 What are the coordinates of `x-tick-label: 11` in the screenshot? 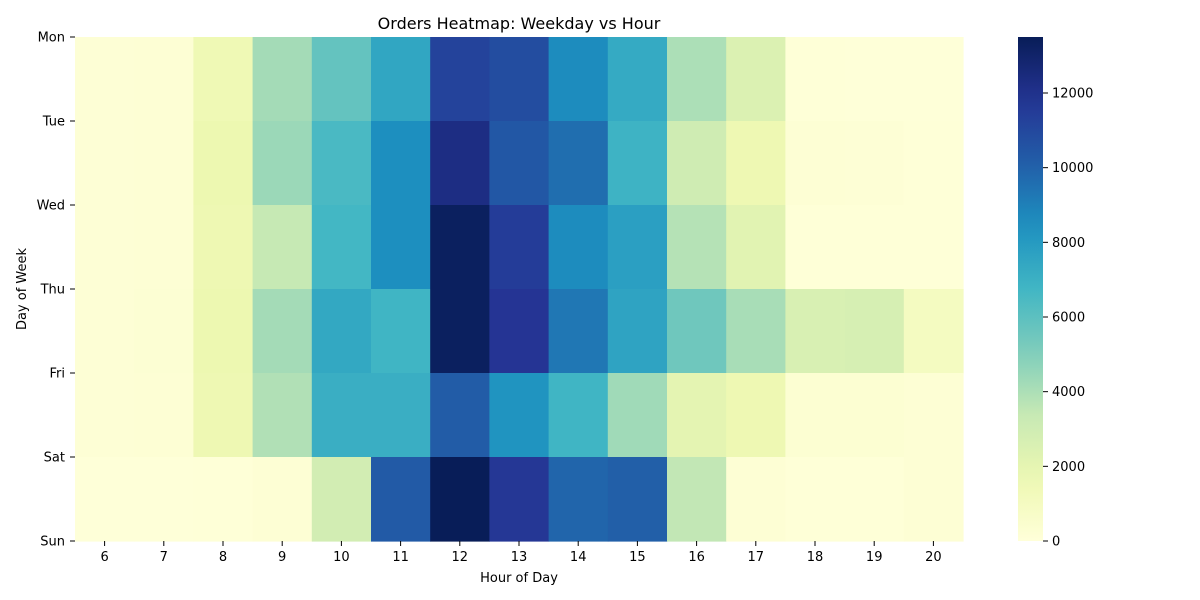 It's located at (400, 557).